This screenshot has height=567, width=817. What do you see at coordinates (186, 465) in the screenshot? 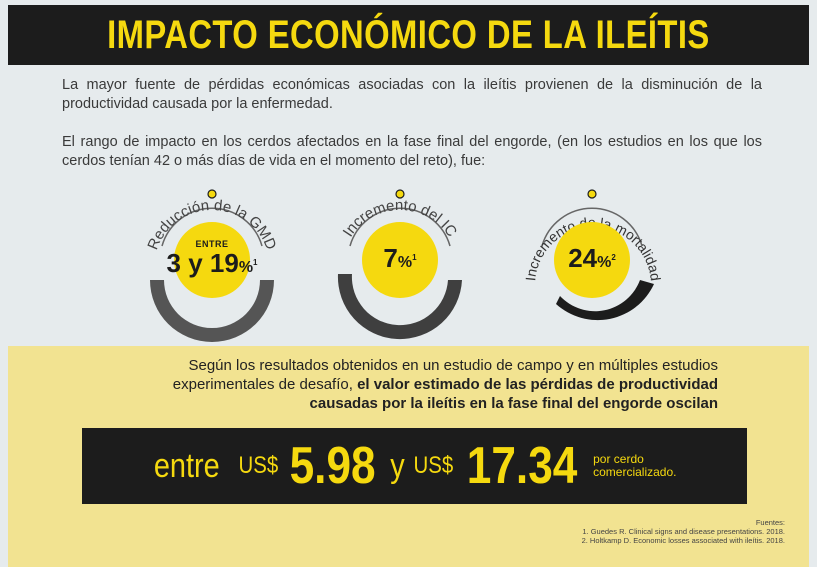
I see `price-entre: entre` at bounding box center [186, 465].